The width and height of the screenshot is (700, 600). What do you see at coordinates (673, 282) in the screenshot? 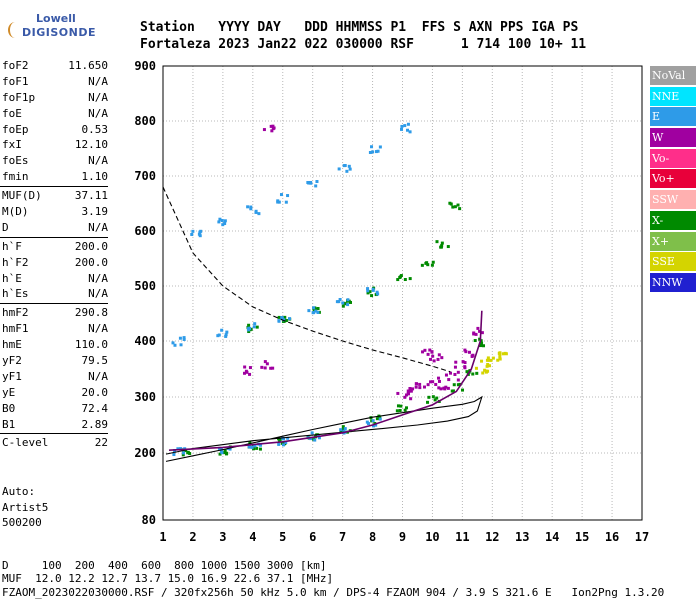
I see `legend-item-nnw: NNW` at bounding box center [673, 282].